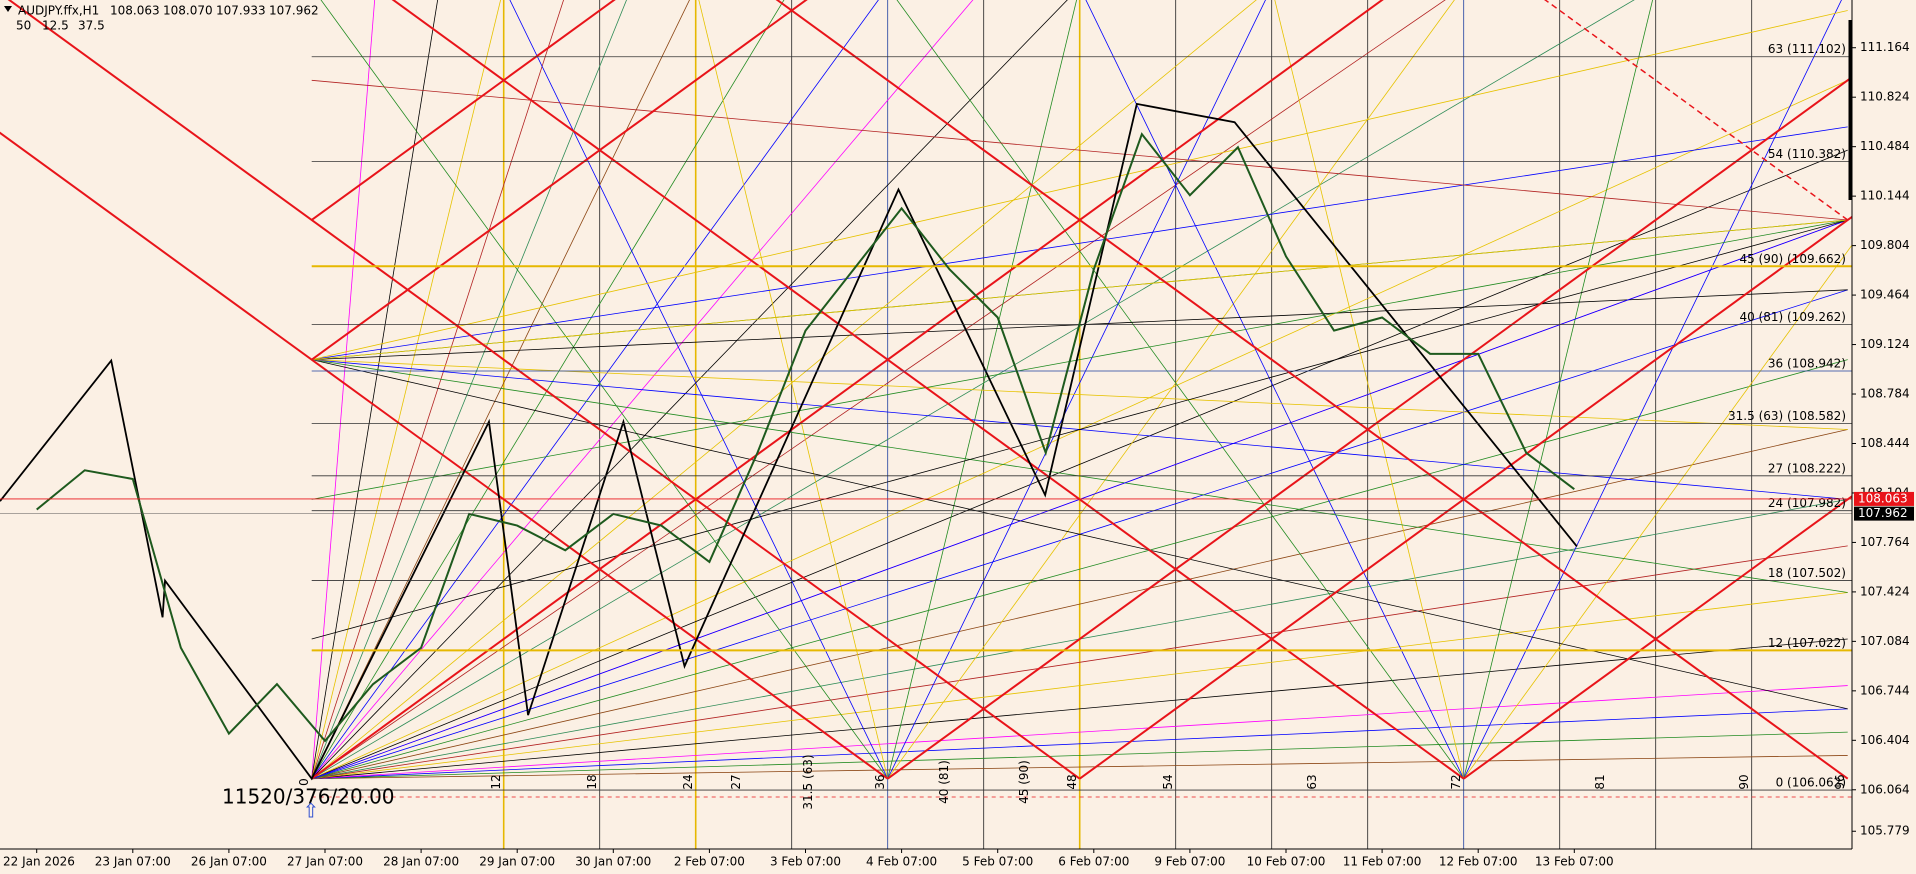 The height and width of the screenshot is (874, 1916). What do you see at coordinates (1885, 443) in the screenshot?
I see `y-tick-label: 108.444` at bounding box center [1885, 443].